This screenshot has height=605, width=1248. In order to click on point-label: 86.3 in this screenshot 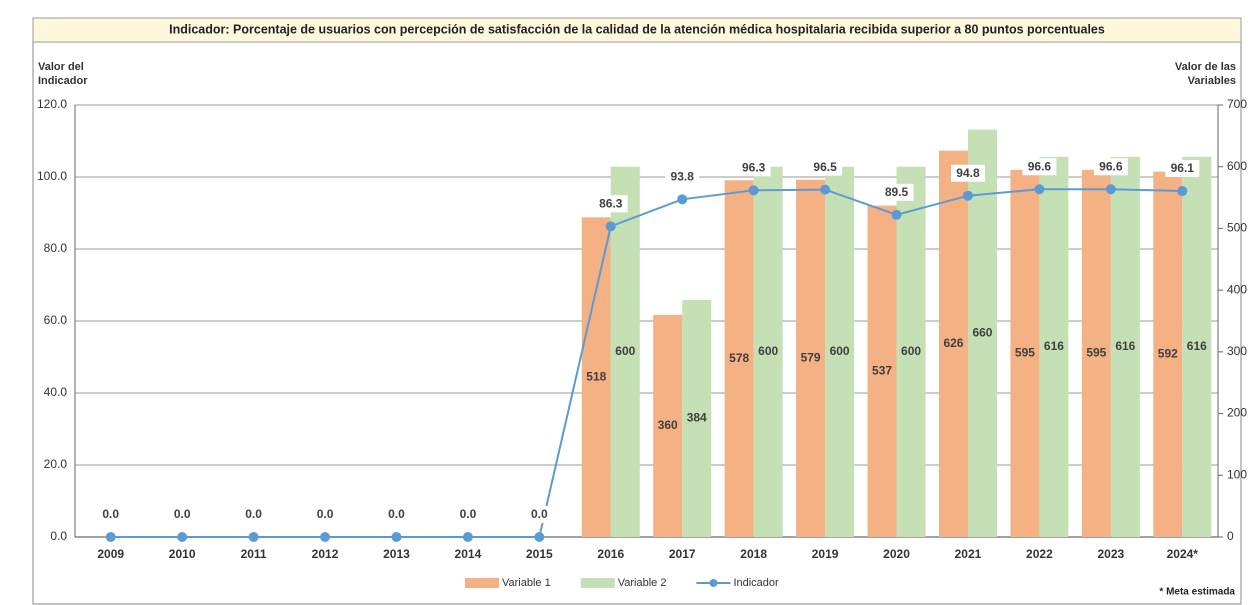, I will do `click(611, 203)`.